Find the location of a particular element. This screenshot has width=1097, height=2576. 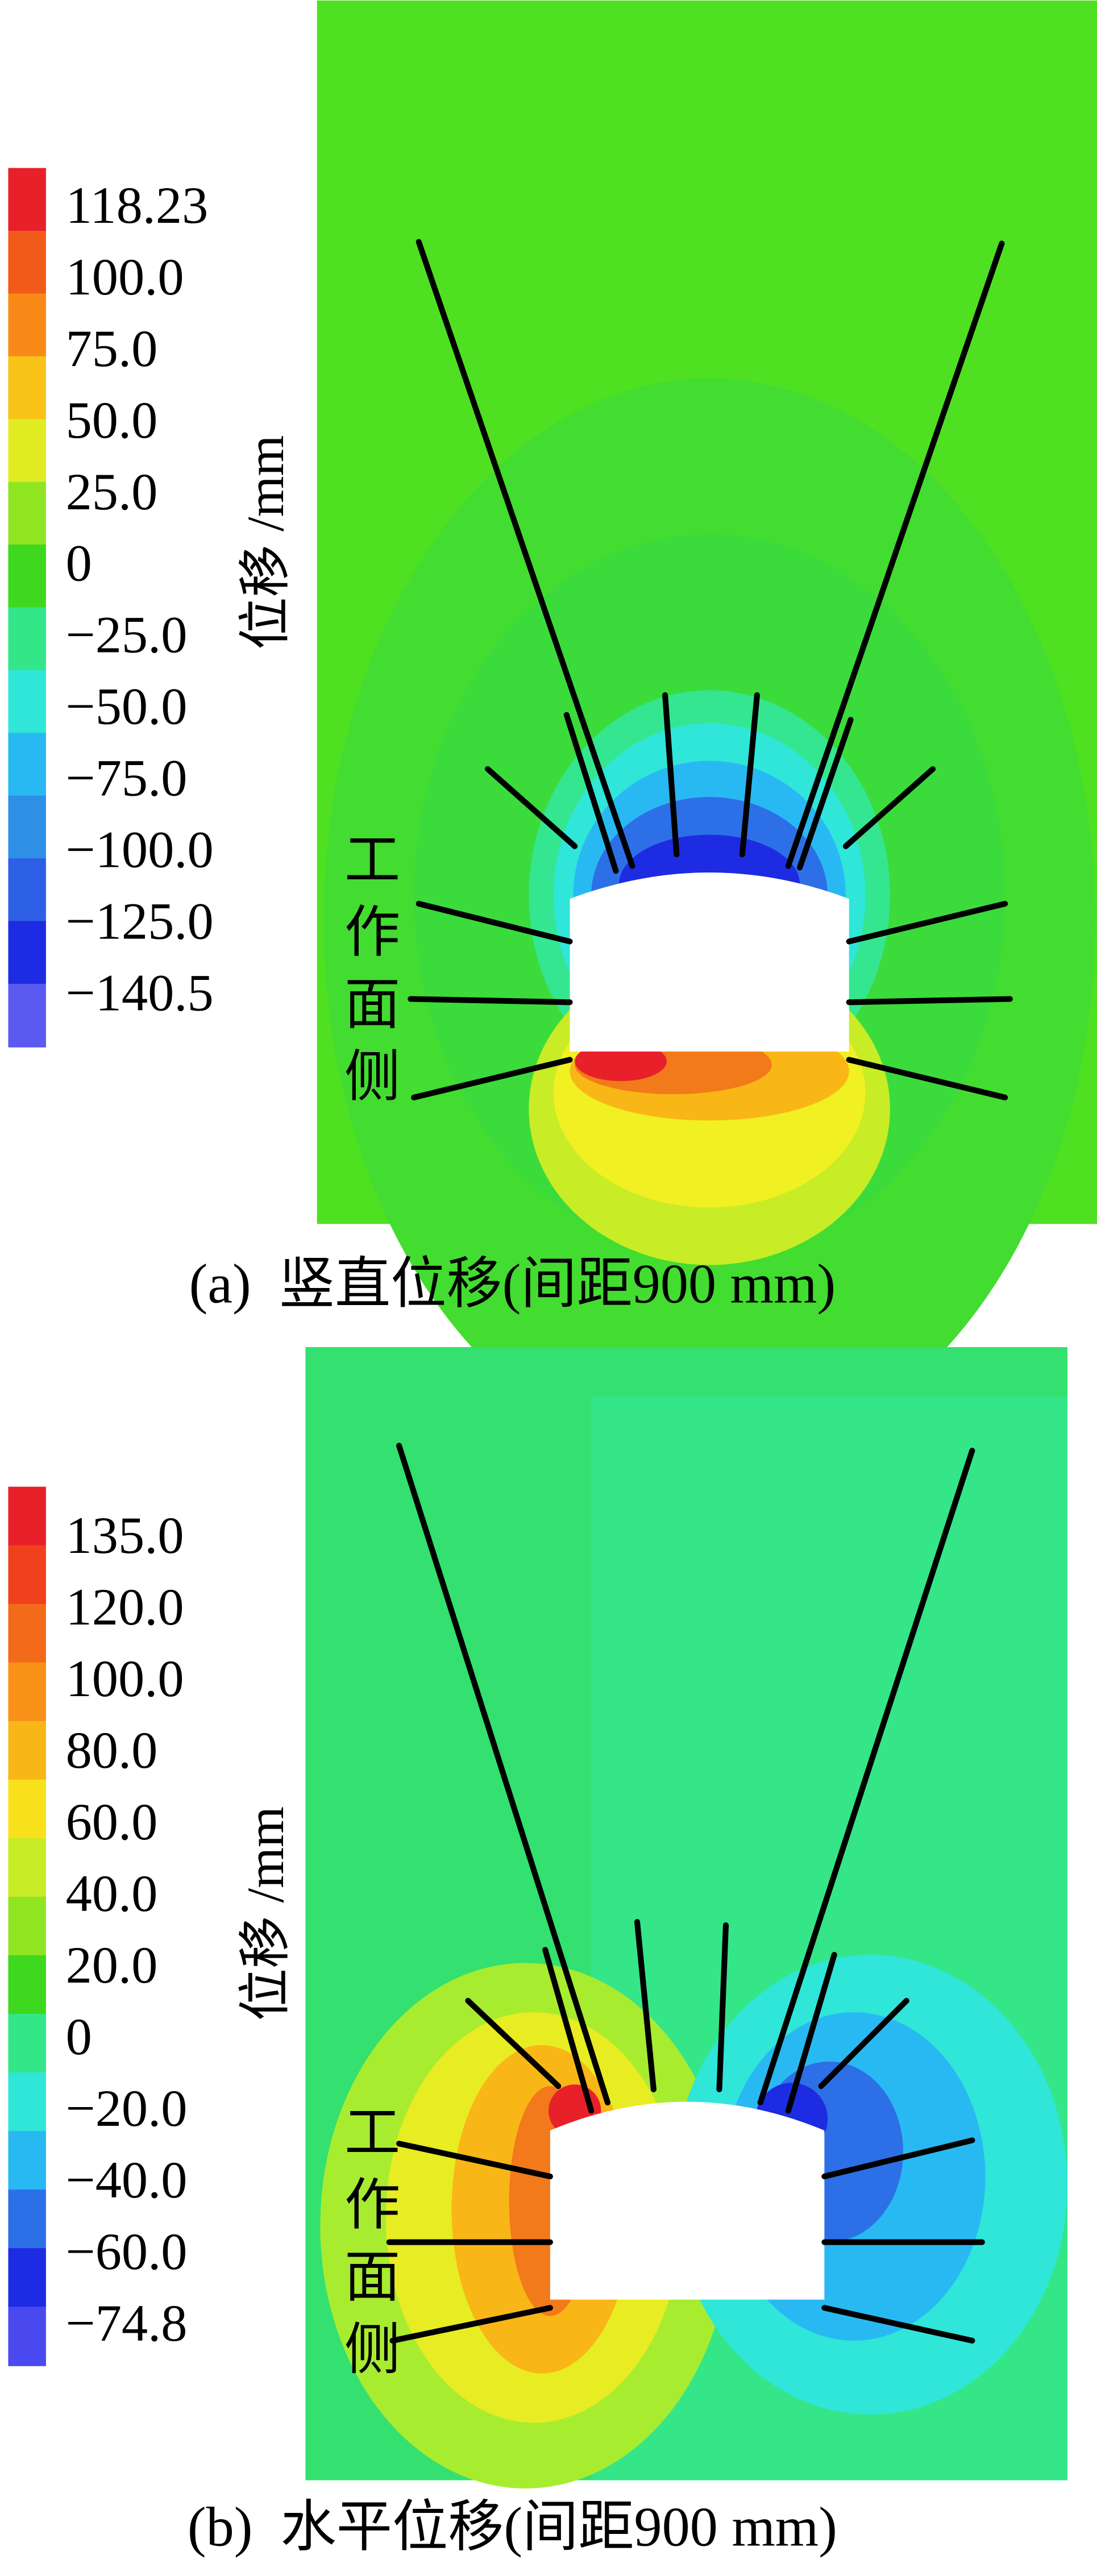

colorbar-label: −75.0 is located at coordinates (127, 778).